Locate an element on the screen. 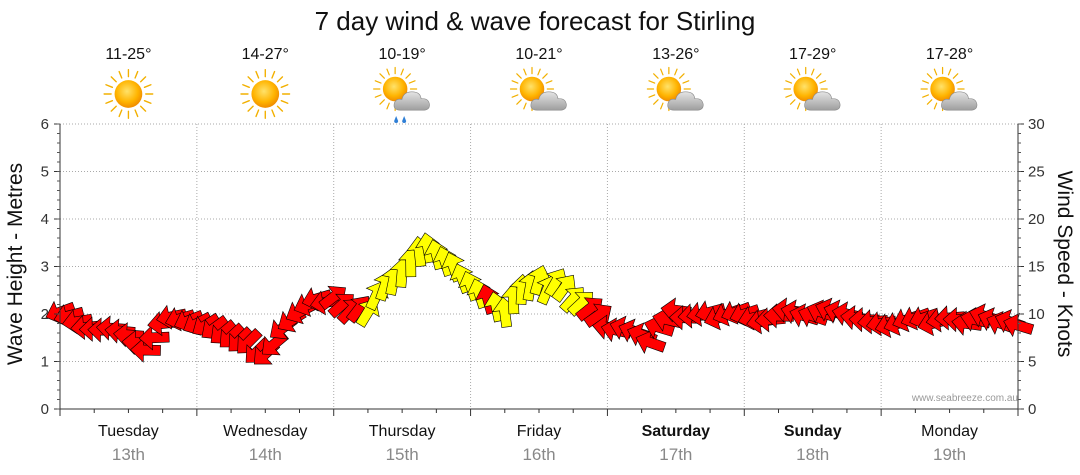 Image resolution: width=1080 pixels, height=475 pixels. right-tick-label: 0 is located at coordinates (1032, 409).